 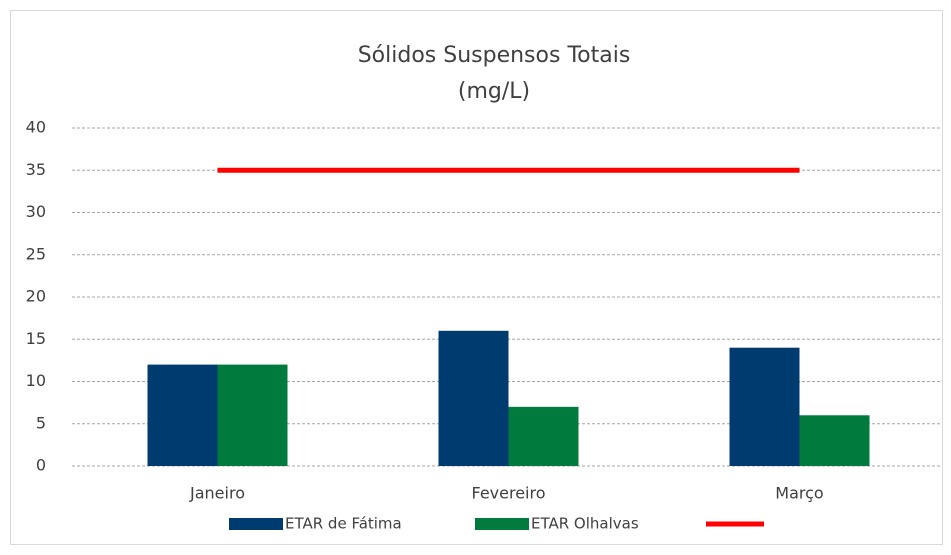 What do you see at coordinates (36, 380) in the screenshot?
I see `y-tick-label: 10` at bounding box center [36, 380].